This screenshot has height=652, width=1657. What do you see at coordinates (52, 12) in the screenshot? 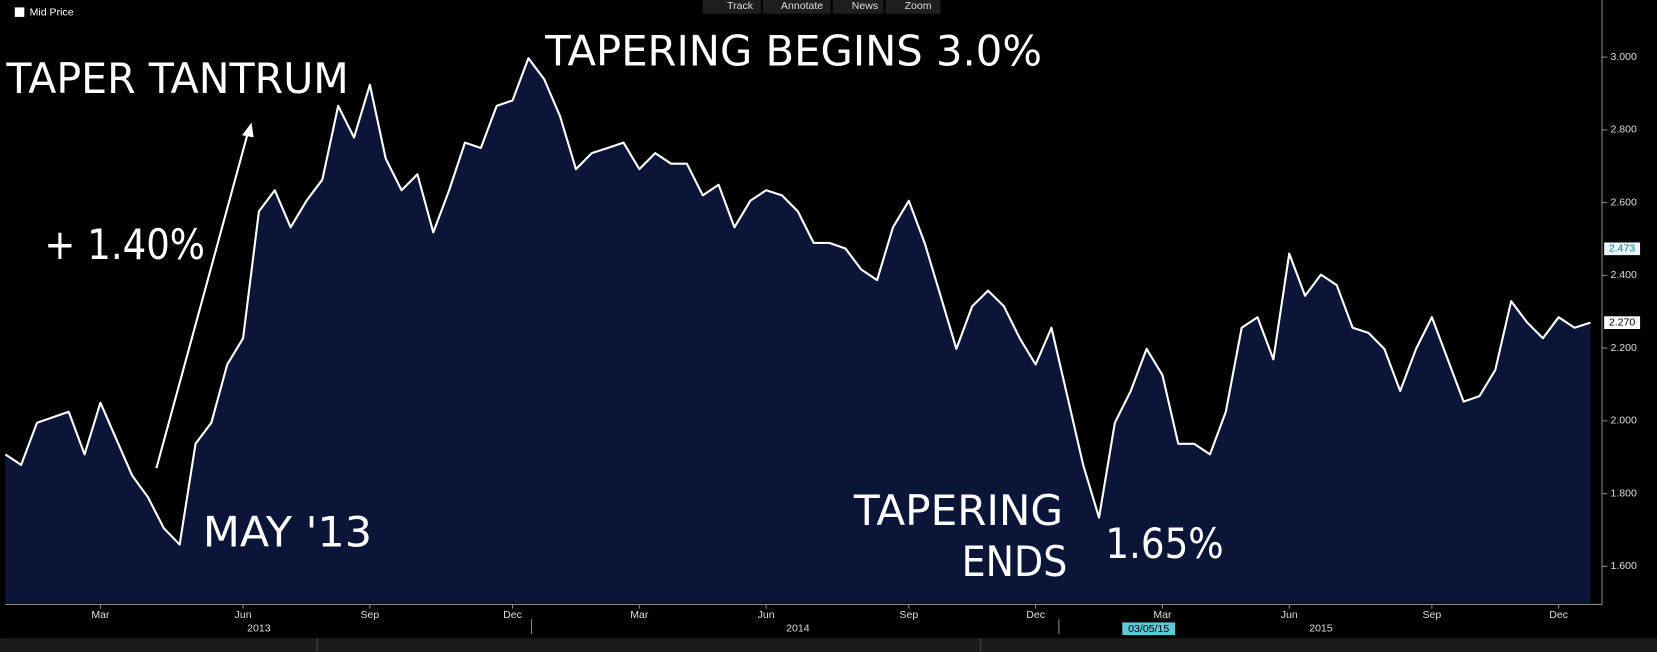
I see `legend-label: Mid Price` at bounding box center [52, 12].